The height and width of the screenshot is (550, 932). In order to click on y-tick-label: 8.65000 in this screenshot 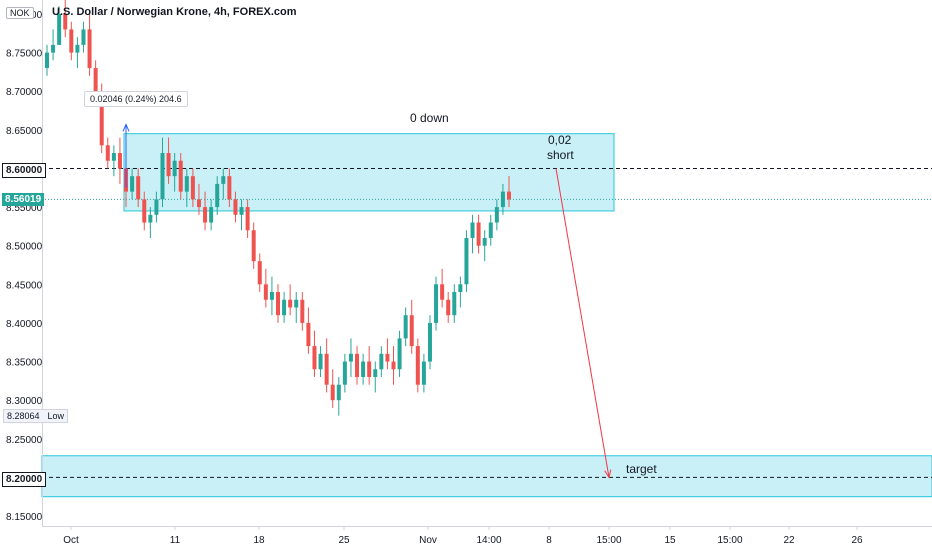, I will do `click(24, 131)`.